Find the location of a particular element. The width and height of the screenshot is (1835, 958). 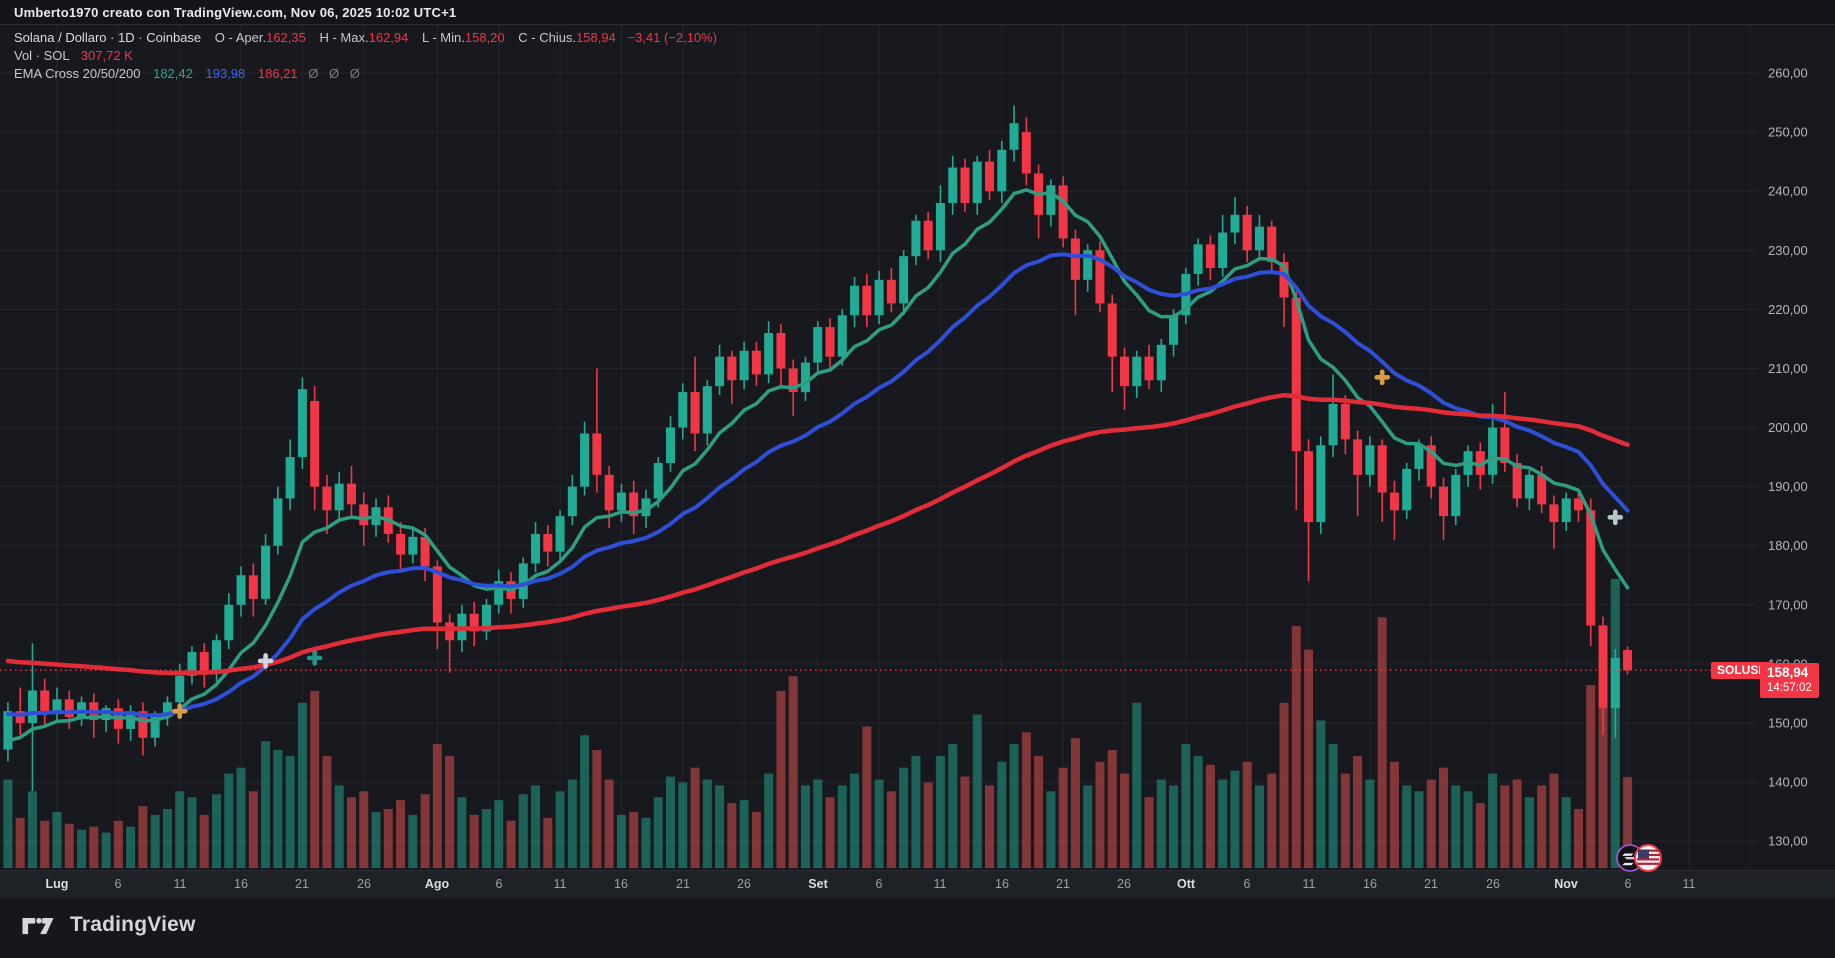

price-axis-label: 210,00 is located at coordinates (1788, 368).